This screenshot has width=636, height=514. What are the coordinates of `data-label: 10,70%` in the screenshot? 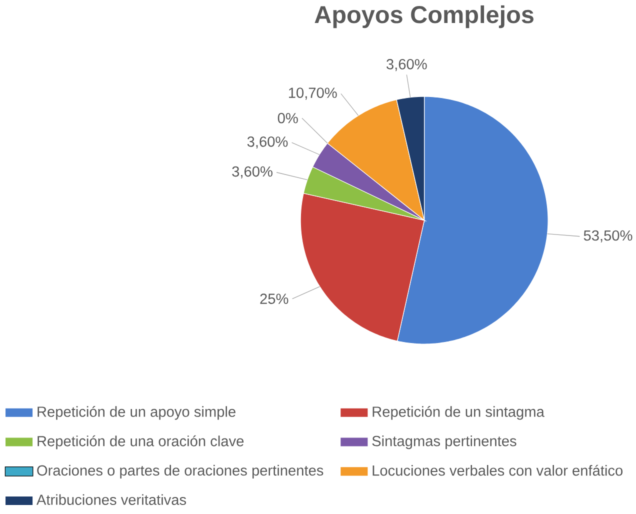 It's located at (312, 94).